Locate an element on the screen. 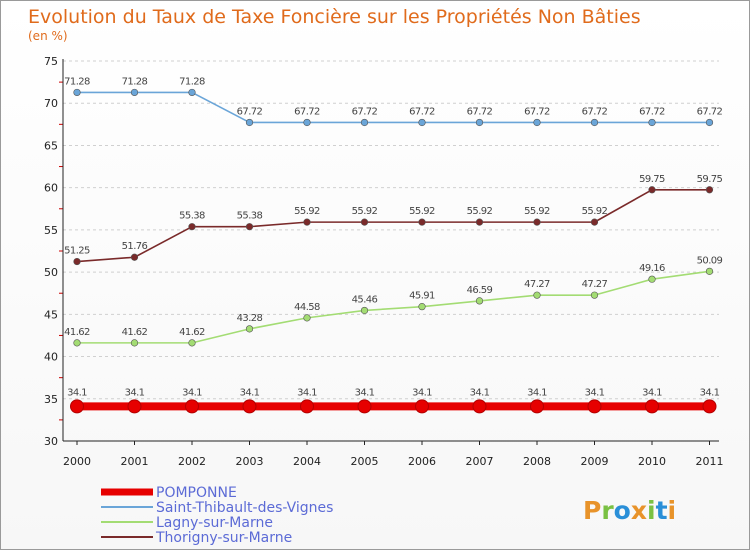 The height and width of the screenshot is (551, 750). y-tick-label: 75 is located at coordinates (51, 61).